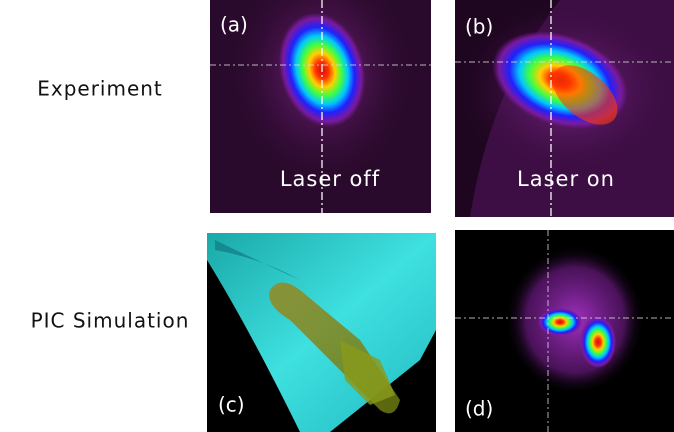  I want to click on panel-label: (c), so click(231, 405).